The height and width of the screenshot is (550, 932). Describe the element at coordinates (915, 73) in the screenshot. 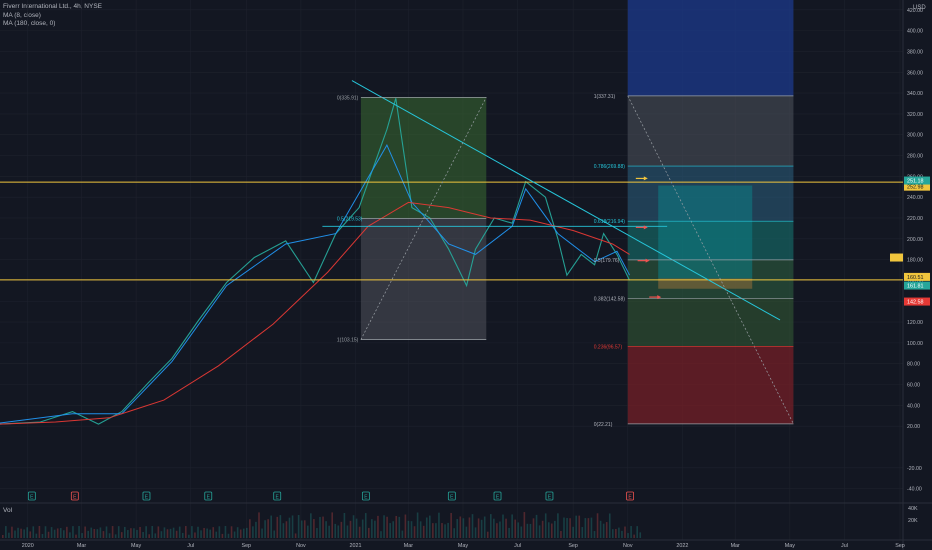

I see `price-tick-19: 360.00` at that location.